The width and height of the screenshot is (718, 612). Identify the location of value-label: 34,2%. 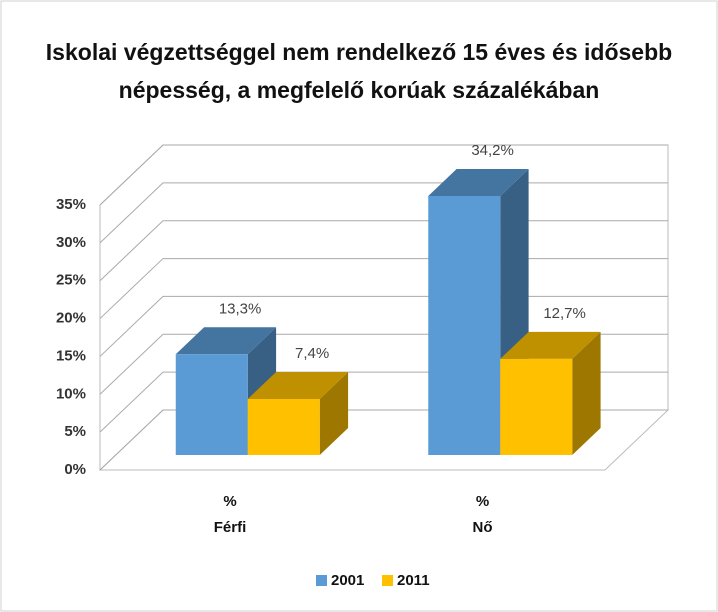
(492, 150).